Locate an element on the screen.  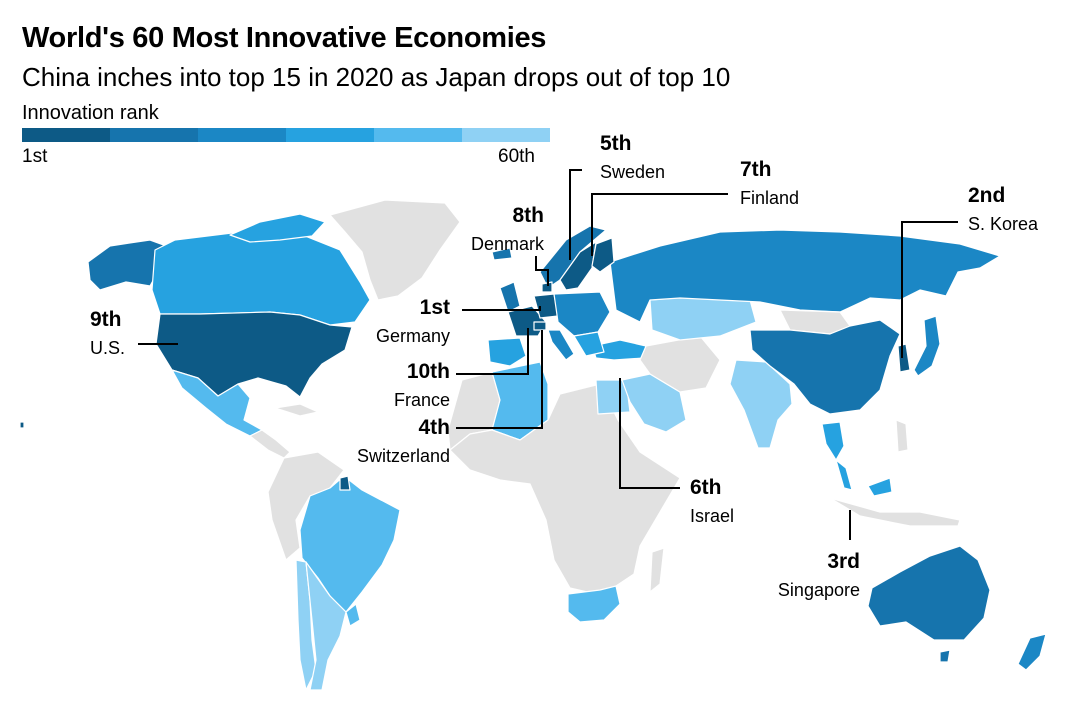
region-italy is located at coordinates (561, 345).